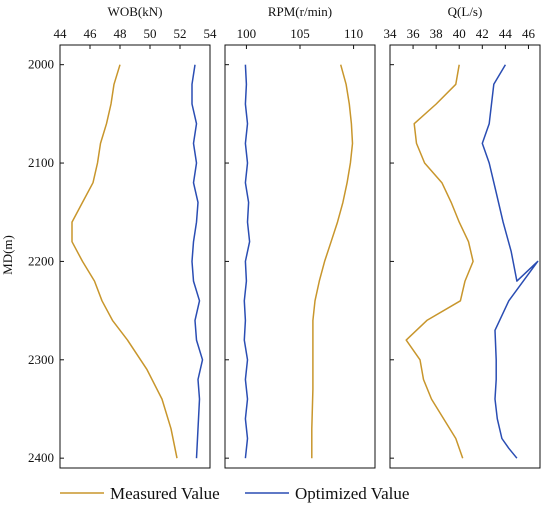 This screenshot has height=510, width=550. I want to click on panel-title-0: WOB(kN), so click(135, 11).